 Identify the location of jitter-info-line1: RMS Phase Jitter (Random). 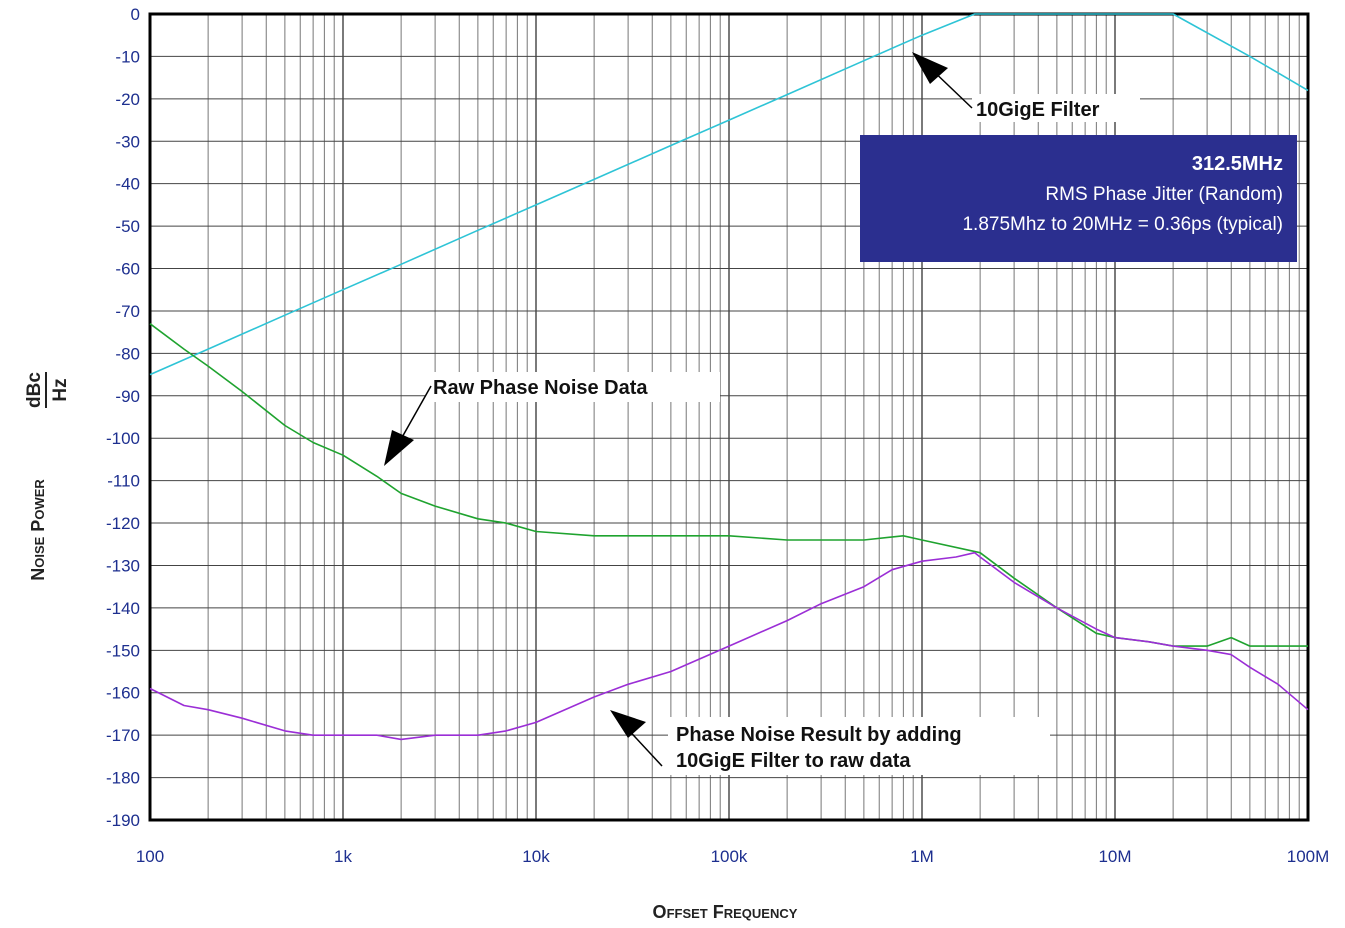
(1164, 194).